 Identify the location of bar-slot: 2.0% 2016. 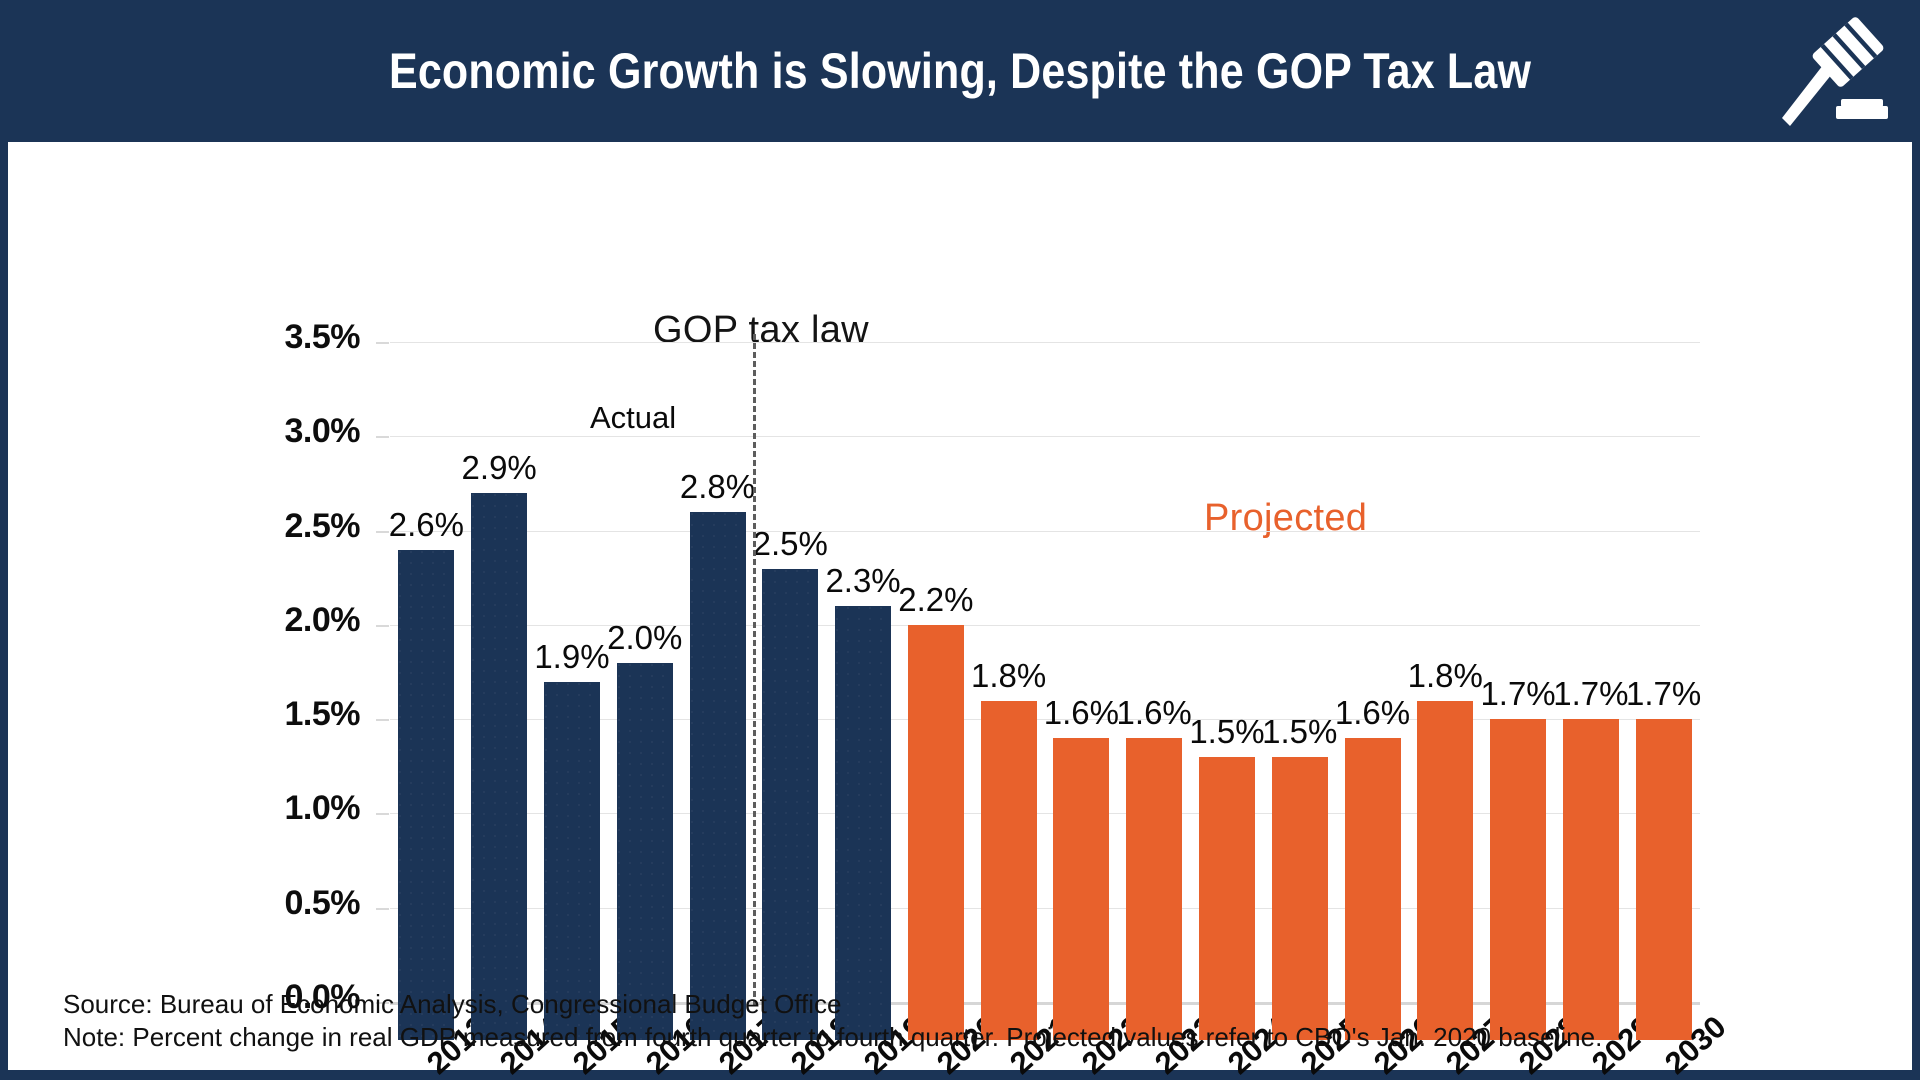
(660, 730).